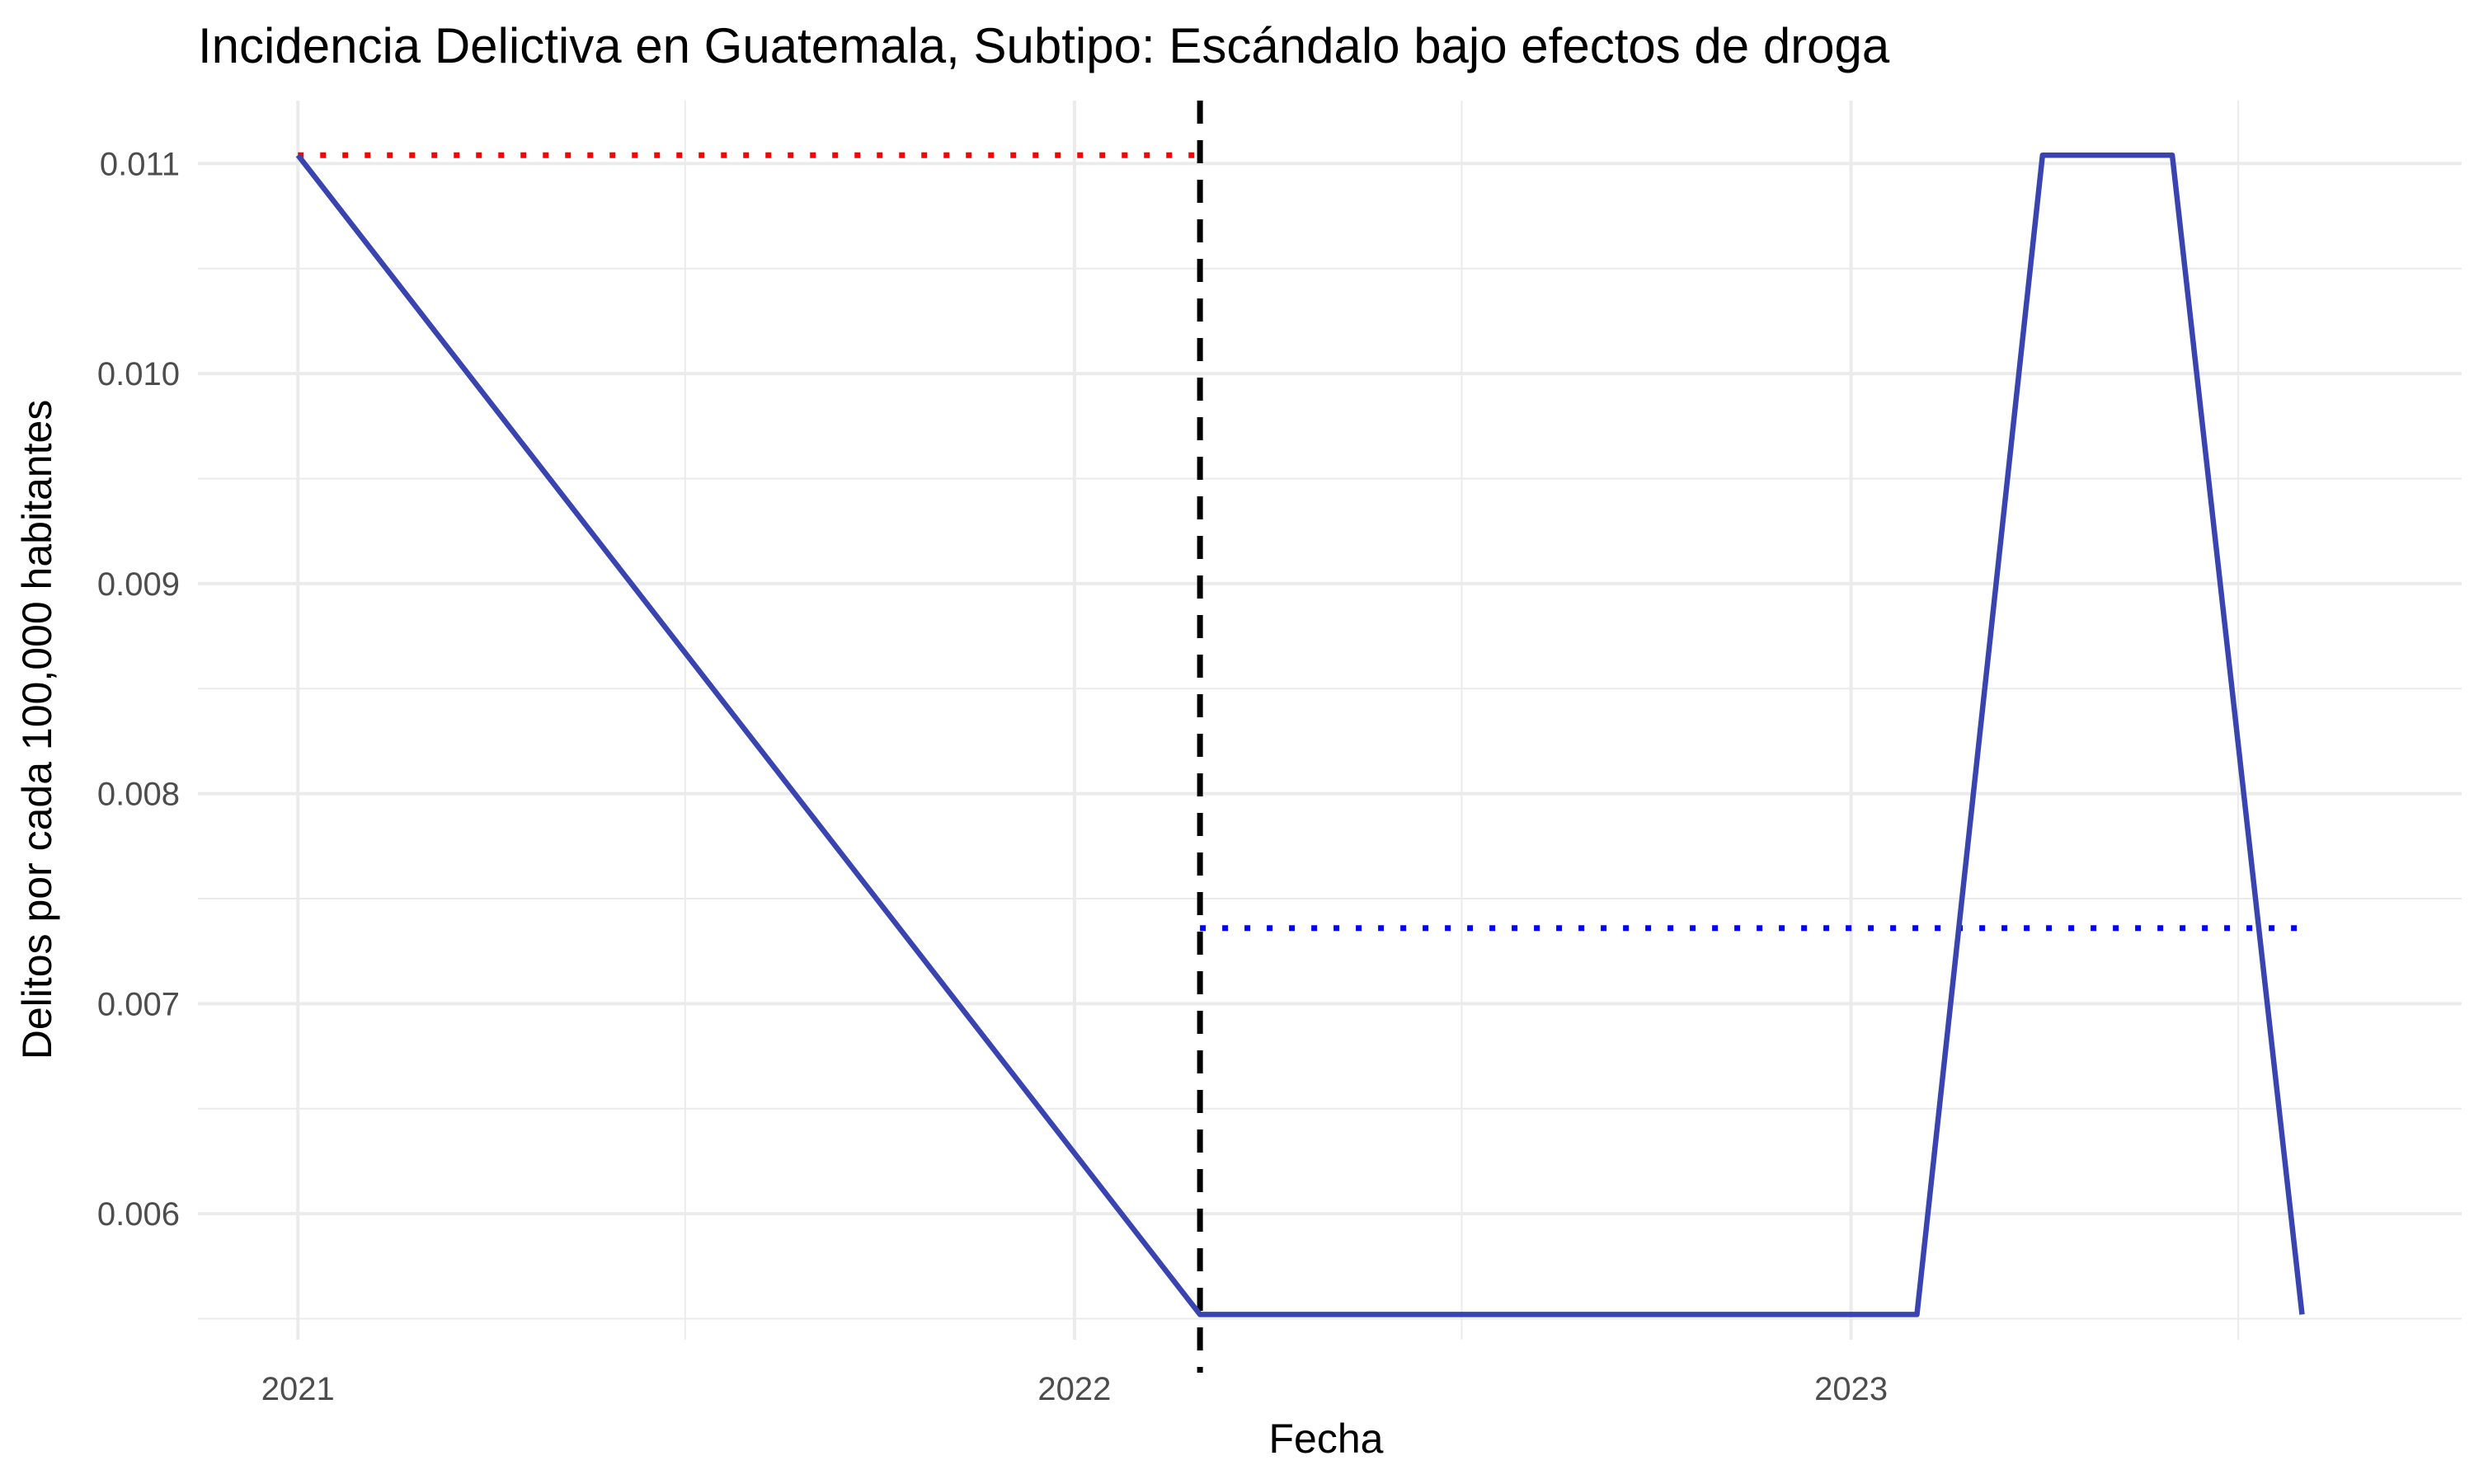 The height and width of the screenshot is (1484, 2474). What do you see at coordinates (138, 1214) in the screenshot?
I see `y-tick-label: 0.006` at bounding box center [138, 1214].